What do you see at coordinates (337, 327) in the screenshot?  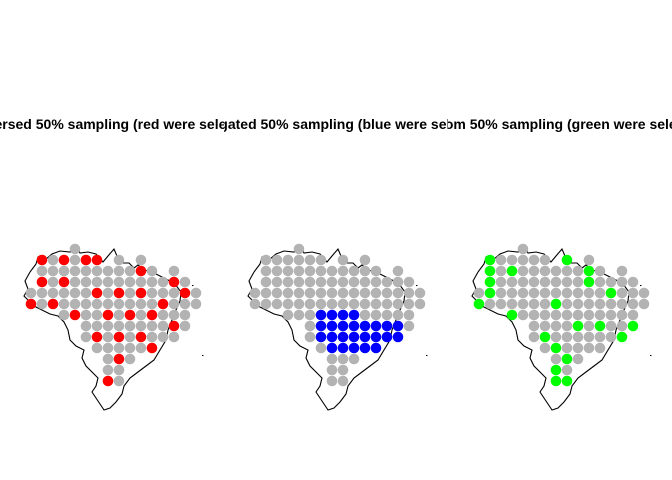 I see `brazil-map-segregated` at bounding box center [337, 327].